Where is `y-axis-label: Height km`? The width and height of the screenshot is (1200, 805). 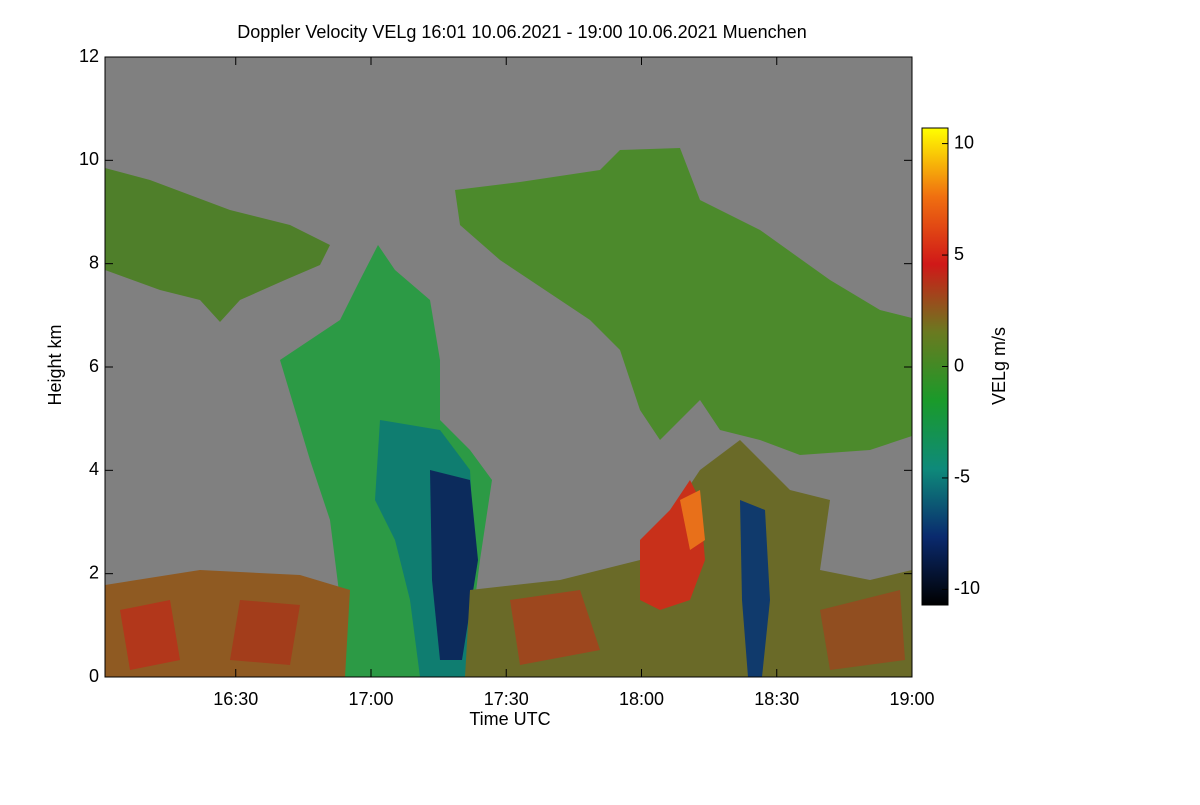 y-axis-label: Height km is located at coordinates (55, 364).